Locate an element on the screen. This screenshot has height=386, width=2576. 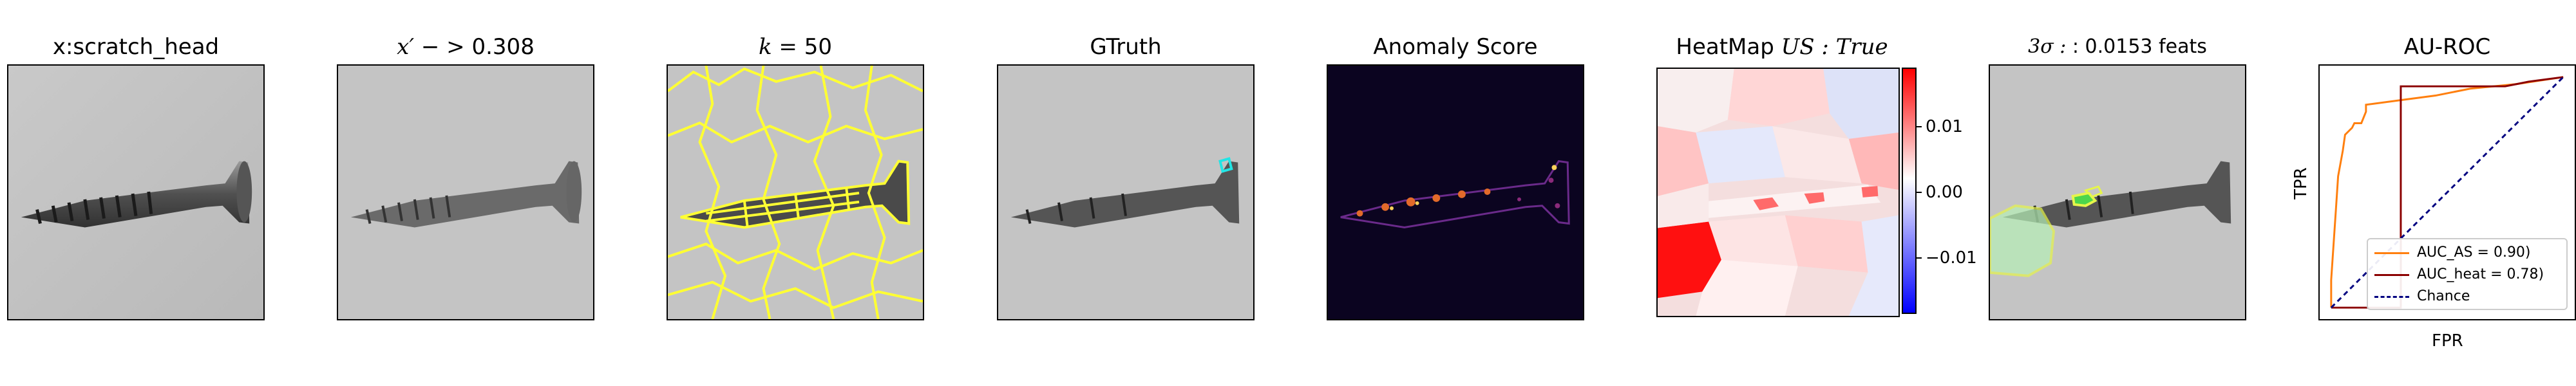
screw-reconstruction is located at coordinates (465, 192).